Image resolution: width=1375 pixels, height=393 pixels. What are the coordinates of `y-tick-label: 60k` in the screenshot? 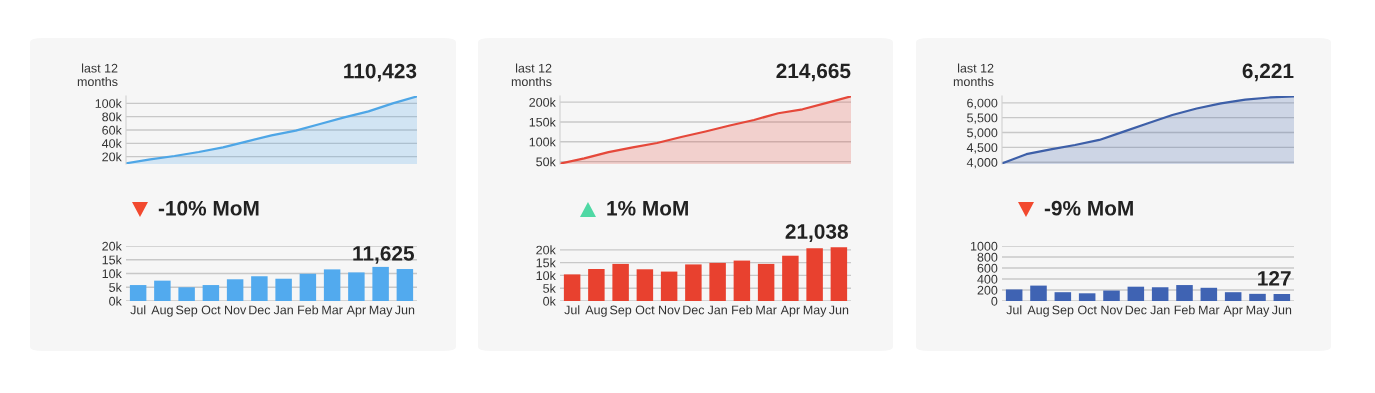 It's located at (112, 130).